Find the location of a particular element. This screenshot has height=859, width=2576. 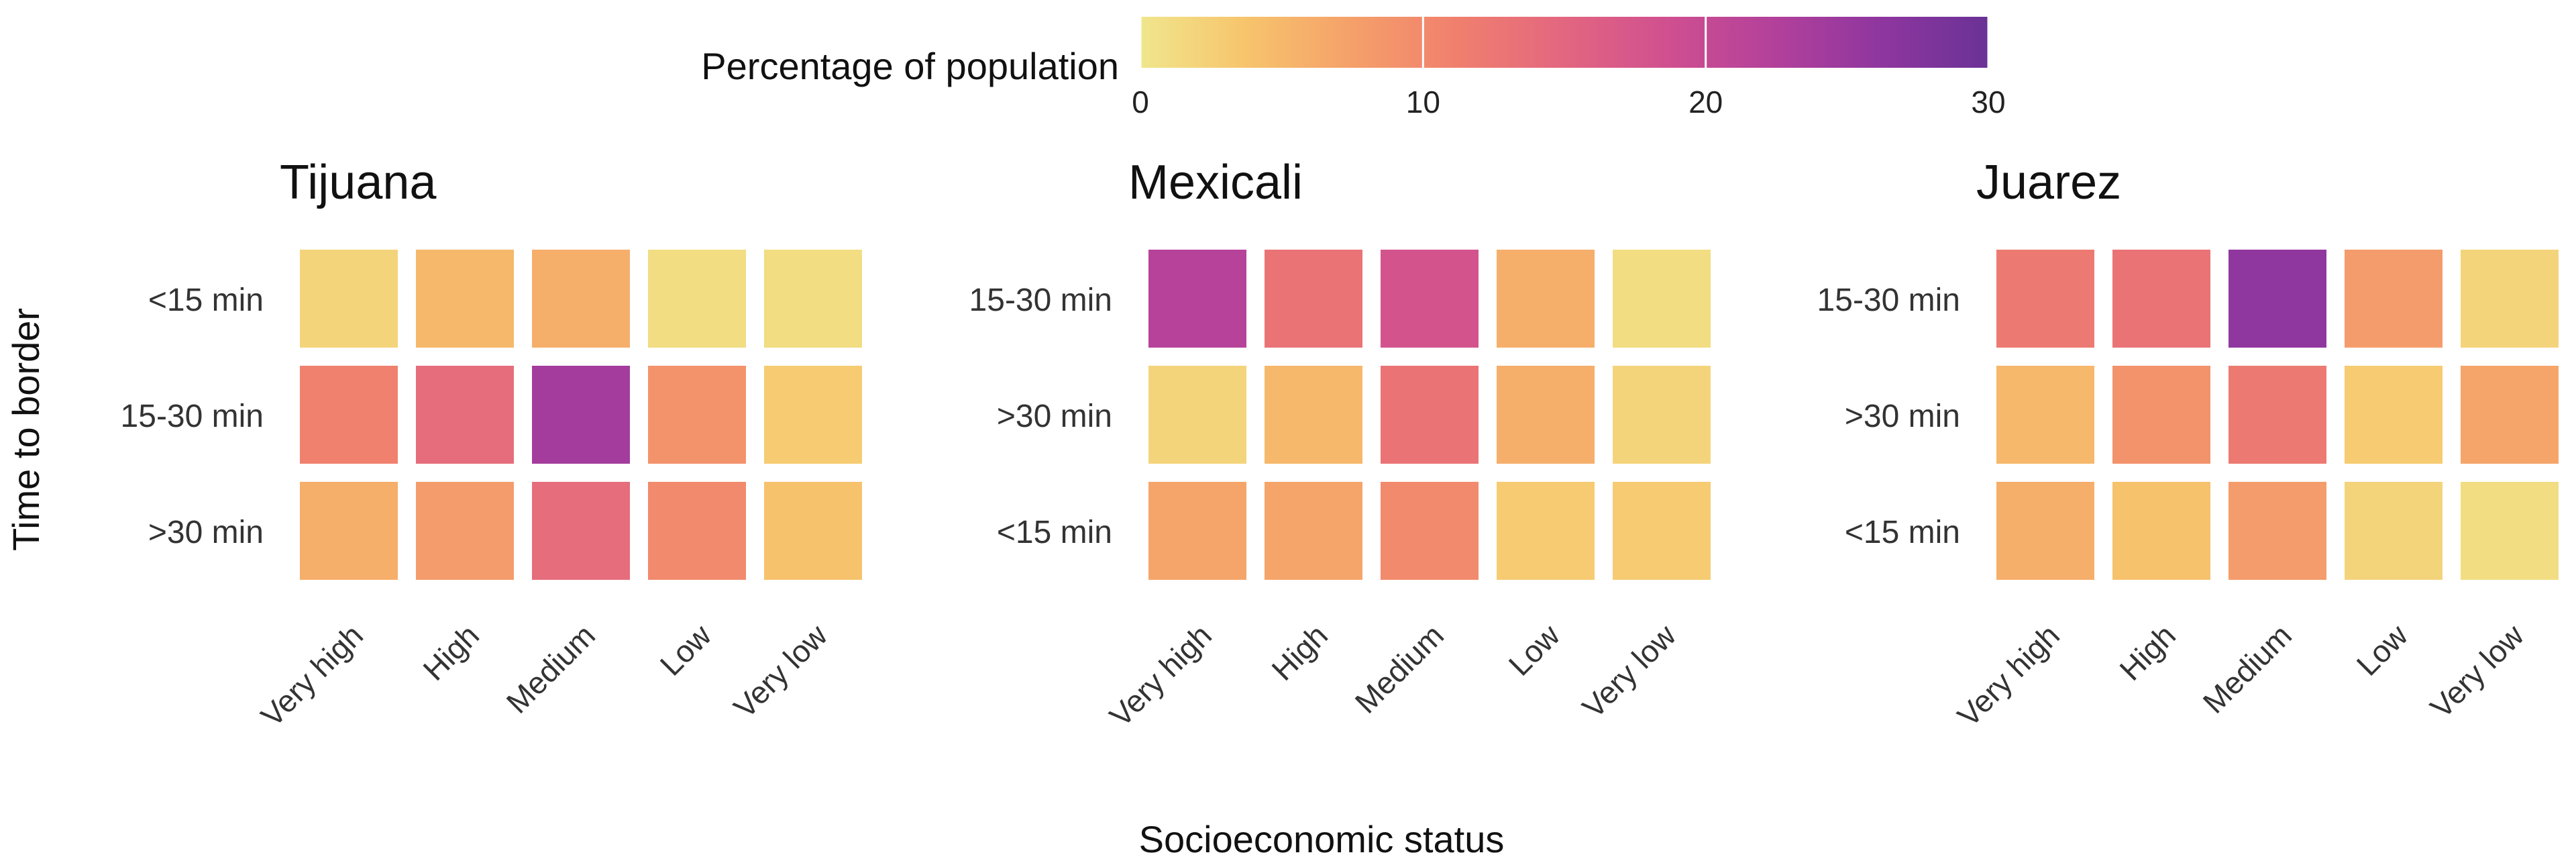

legend-ticks: 0 10 20 30 is located at coordinates (1569, 68).